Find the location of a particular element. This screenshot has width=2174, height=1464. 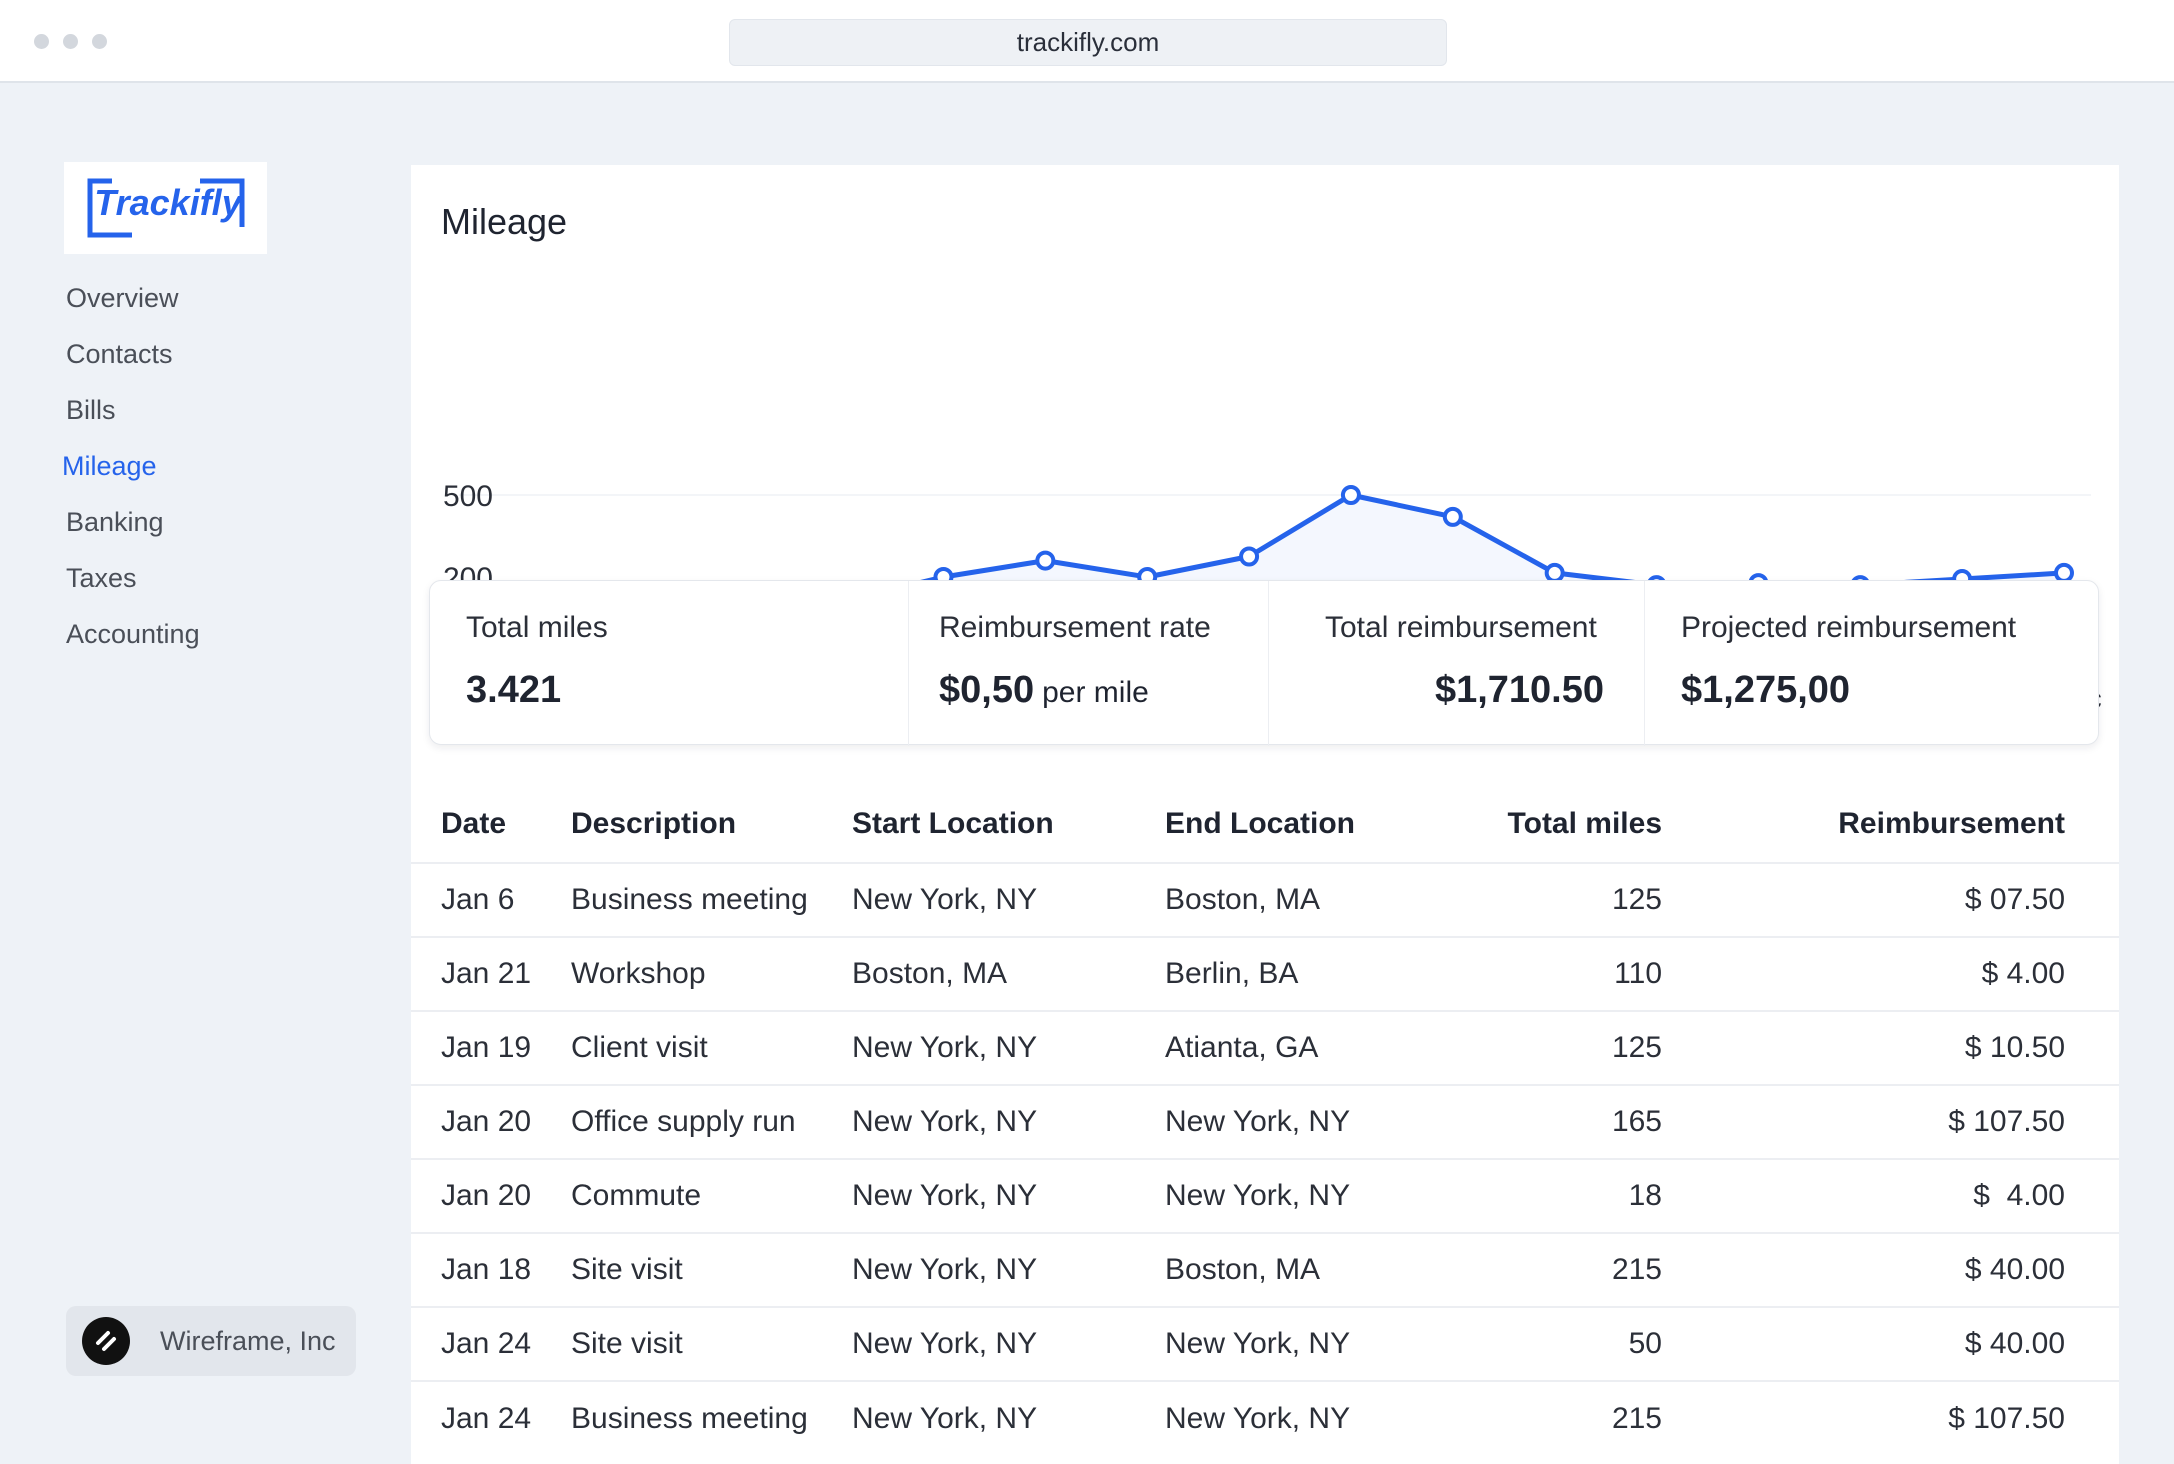

cell-date: Jan 21 is located at coordinates (486, 973).